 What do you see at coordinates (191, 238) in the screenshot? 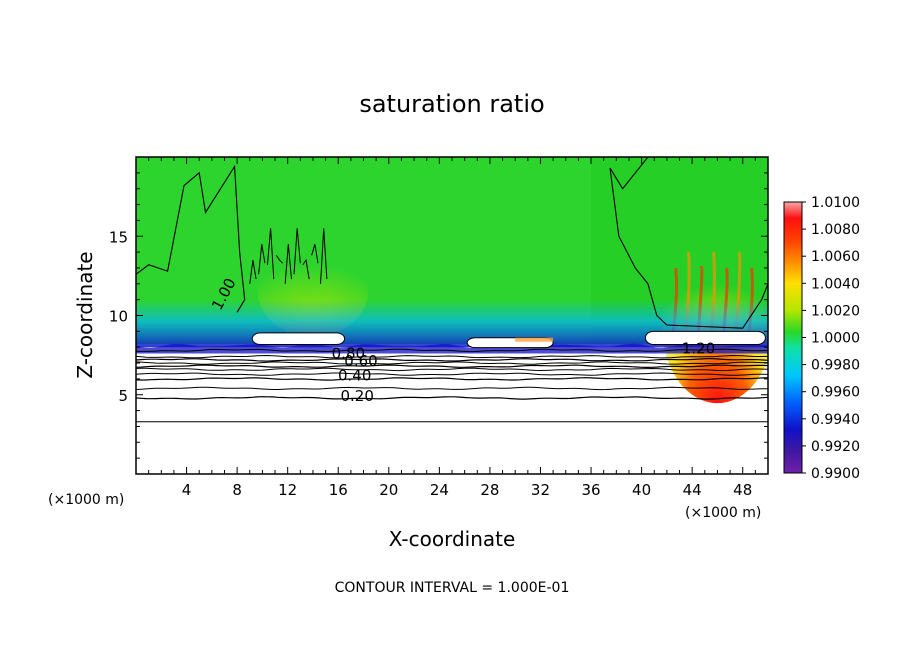
I see `contour-1-00-left` at bounding box center [191, 238].